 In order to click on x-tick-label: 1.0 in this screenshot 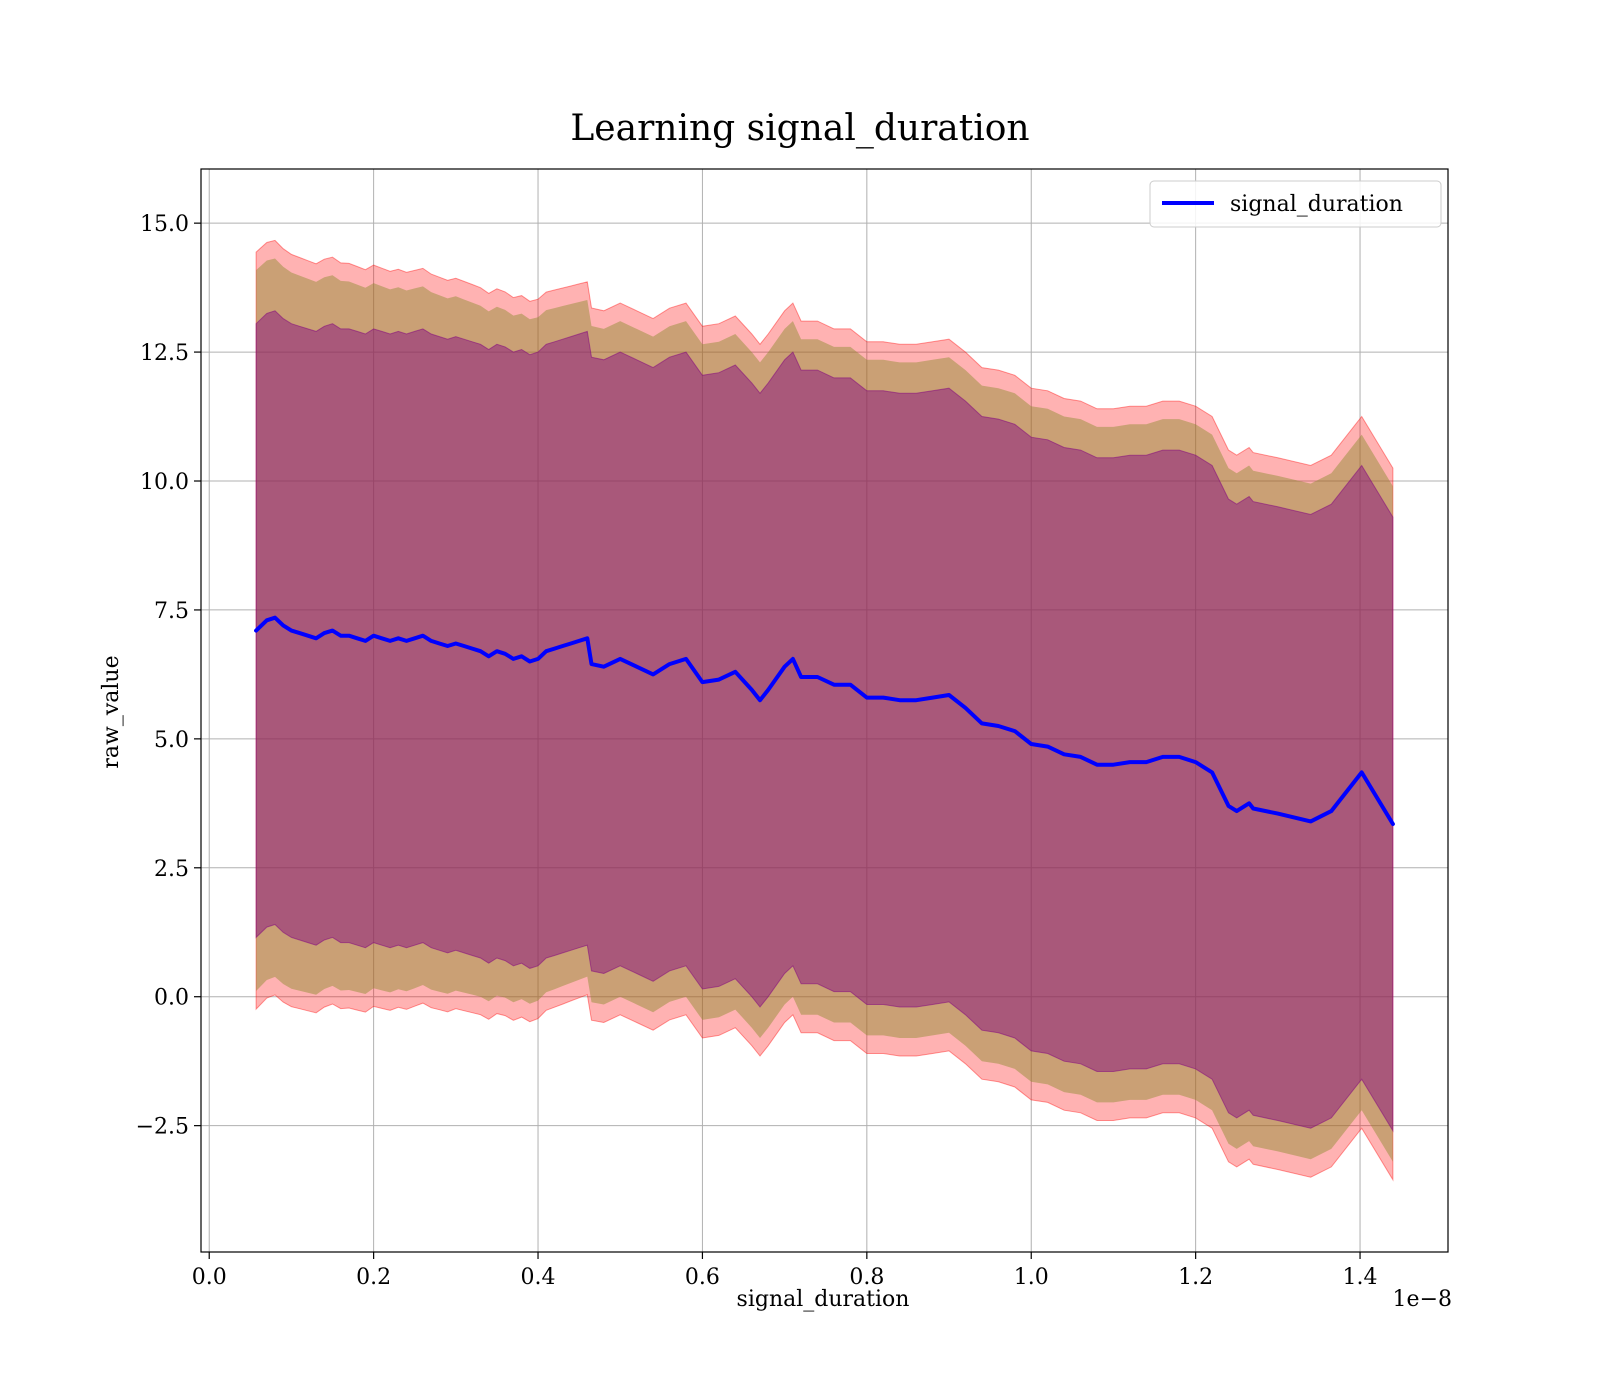, I will do `click(1031, 1277)`.